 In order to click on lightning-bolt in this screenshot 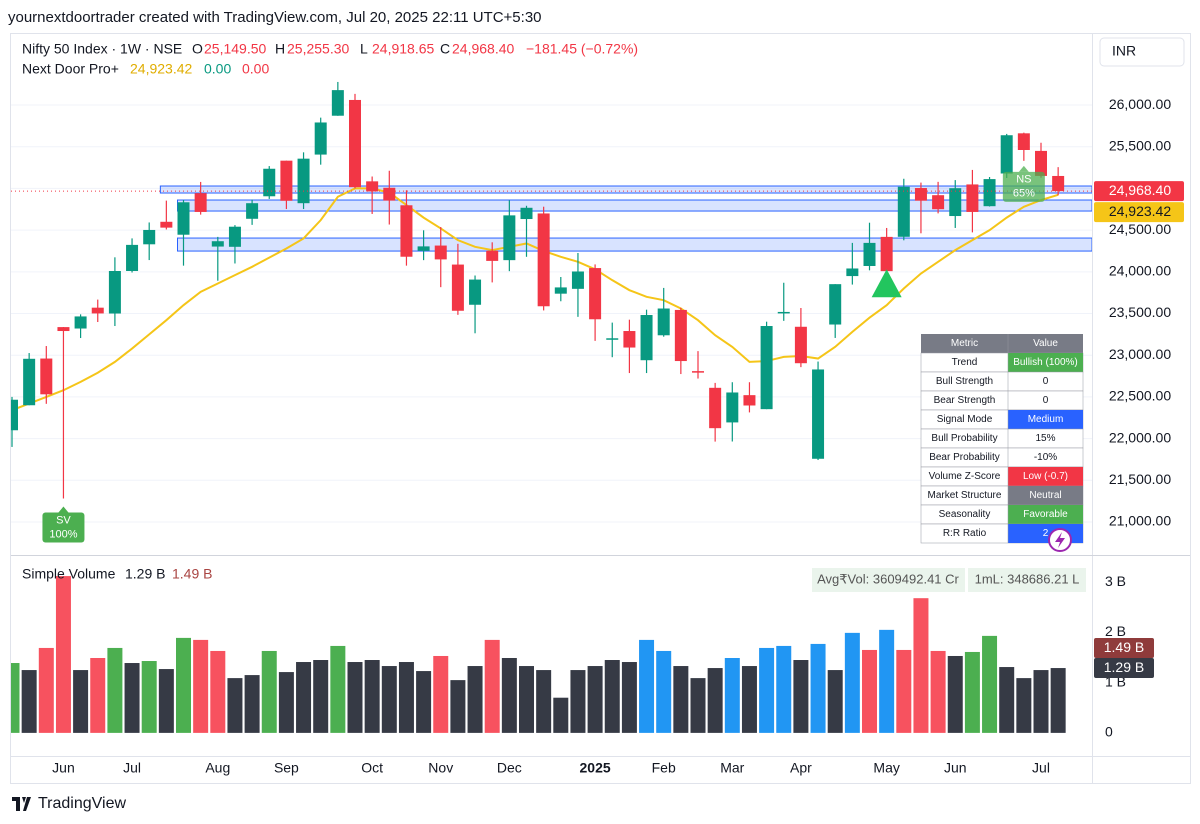, I will do `click(1060, 540)`.